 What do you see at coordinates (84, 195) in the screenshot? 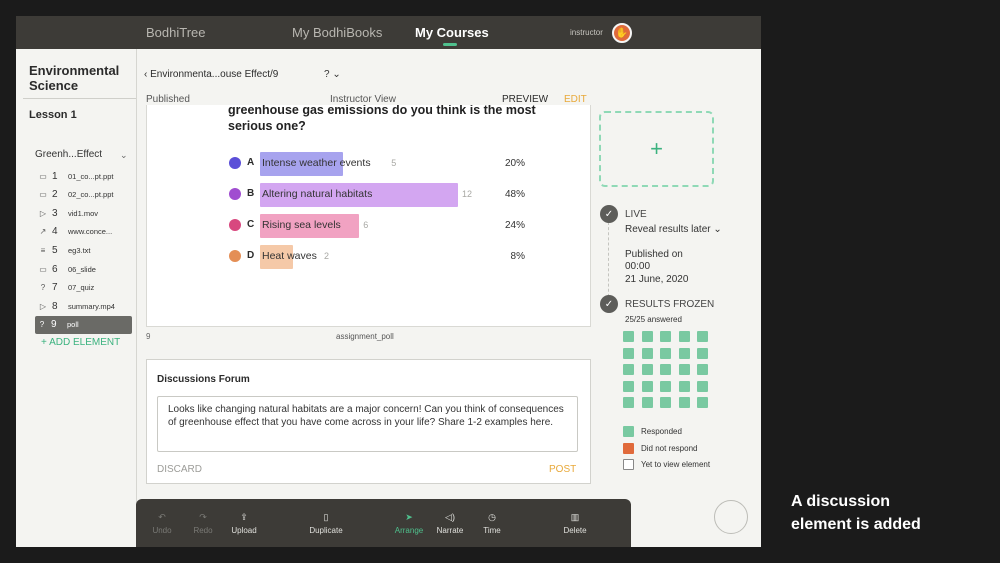
I see `sidebar-item-2: ▭ 2 02_co...pt.ppt` at bounding box center [84, 195].